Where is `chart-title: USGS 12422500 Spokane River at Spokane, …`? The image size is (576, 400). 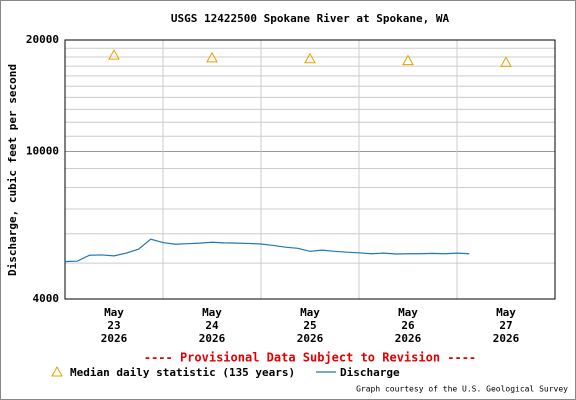 chart-title: USGS 12422500 Spokane River at Spokane, … is located at coordinates (310, 18).